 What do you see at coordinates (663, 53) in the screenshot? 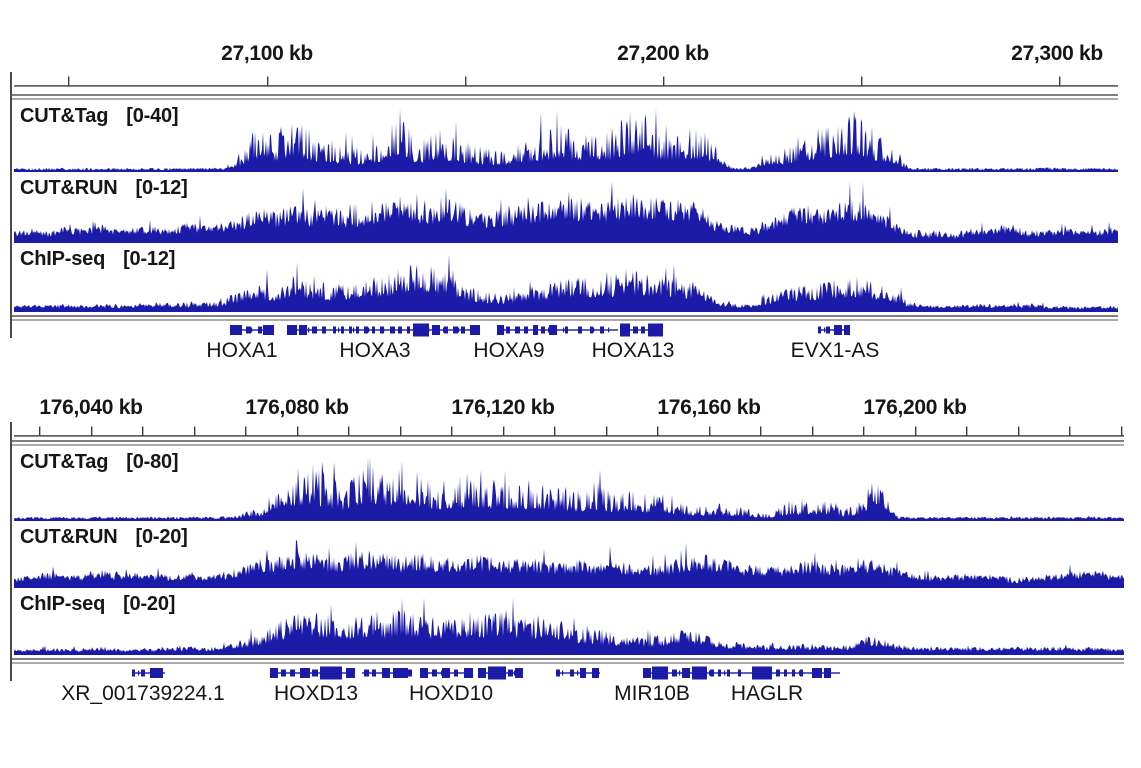
I see `ruler-tick-label: 27,200 kb` at bounding box center [663, 53].